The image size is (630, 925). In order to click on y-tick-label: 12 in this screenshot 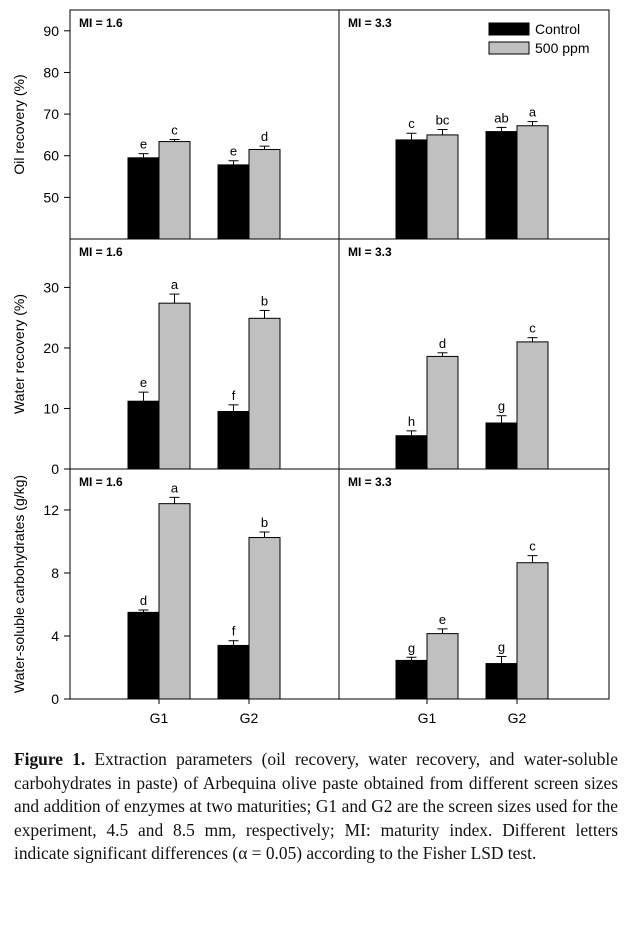, I will do `click(51, 510)`.